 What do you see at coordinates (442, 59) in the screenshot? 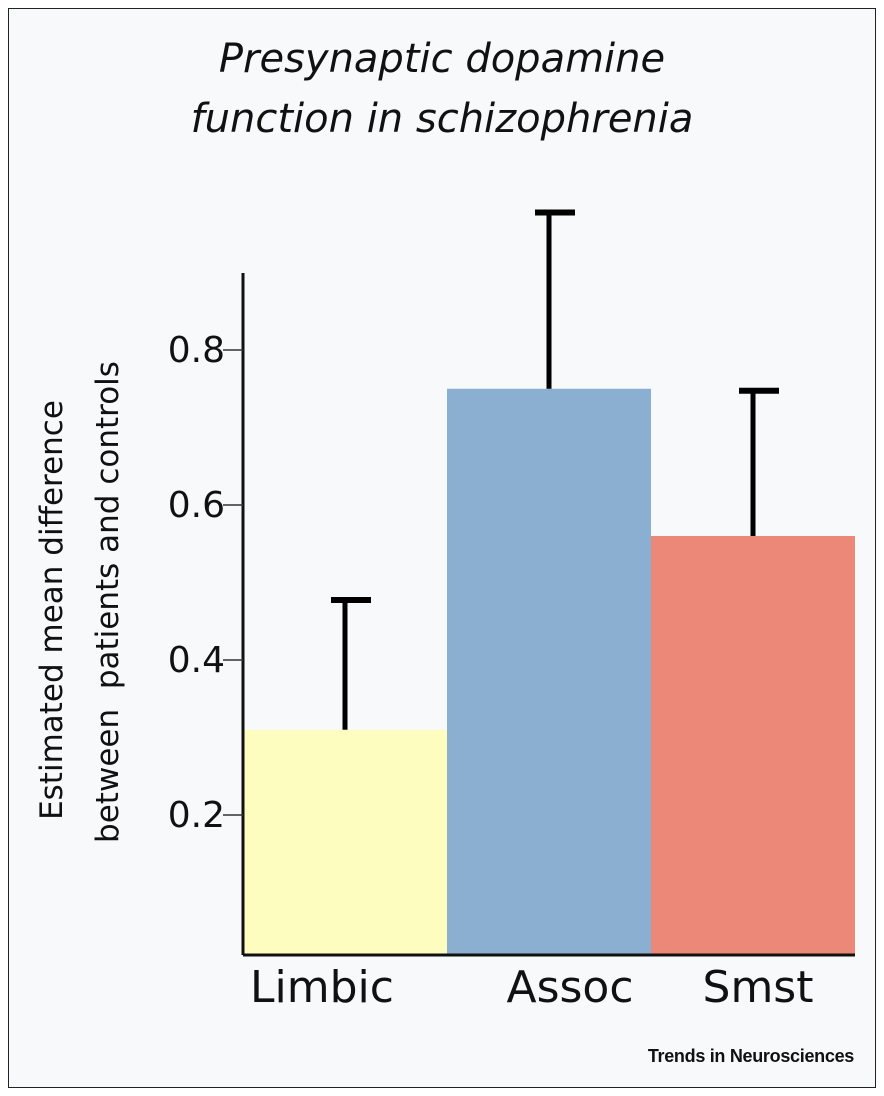
I see `chart-title-line-1: Presynaptic dopamine` at bounding box center [442, 59].